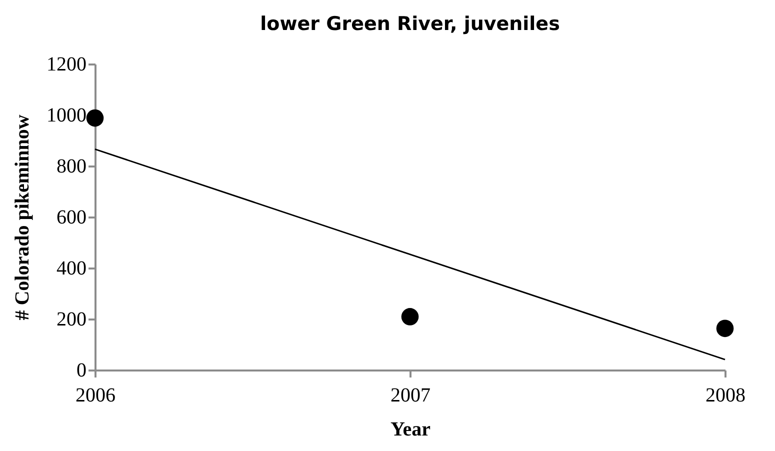 The image size is (775, 451). I want to click on y-tick-label: 200, so click(71, 319).